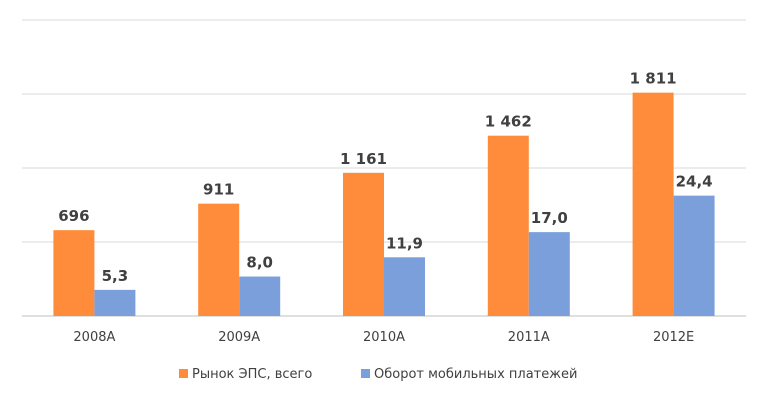 This screenshot has height=404, width=768. I want to click on data-label: 5,3, so click(115, 276).